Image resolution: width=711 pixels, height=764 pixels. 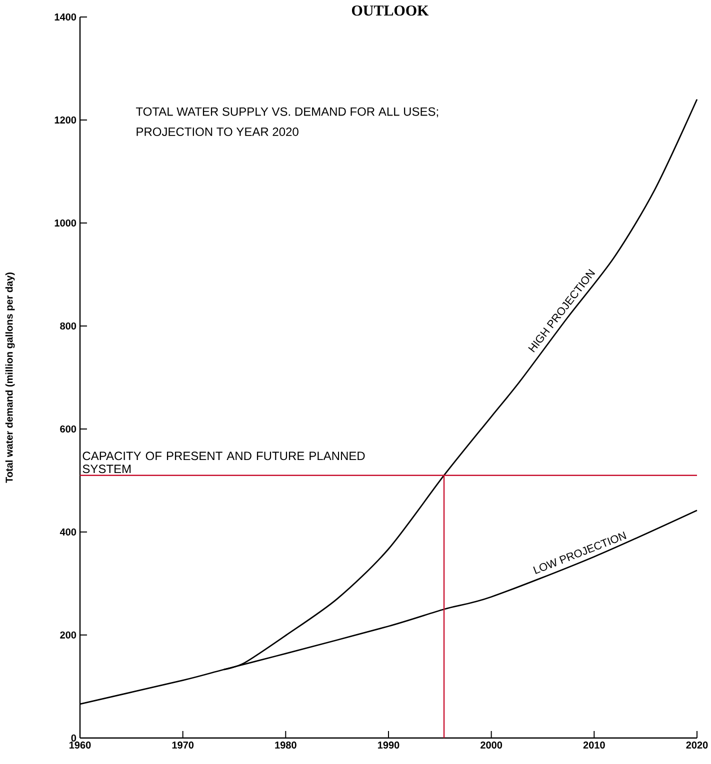 I want to click on x-tick-label: 1970, so click(x=183, y=745).